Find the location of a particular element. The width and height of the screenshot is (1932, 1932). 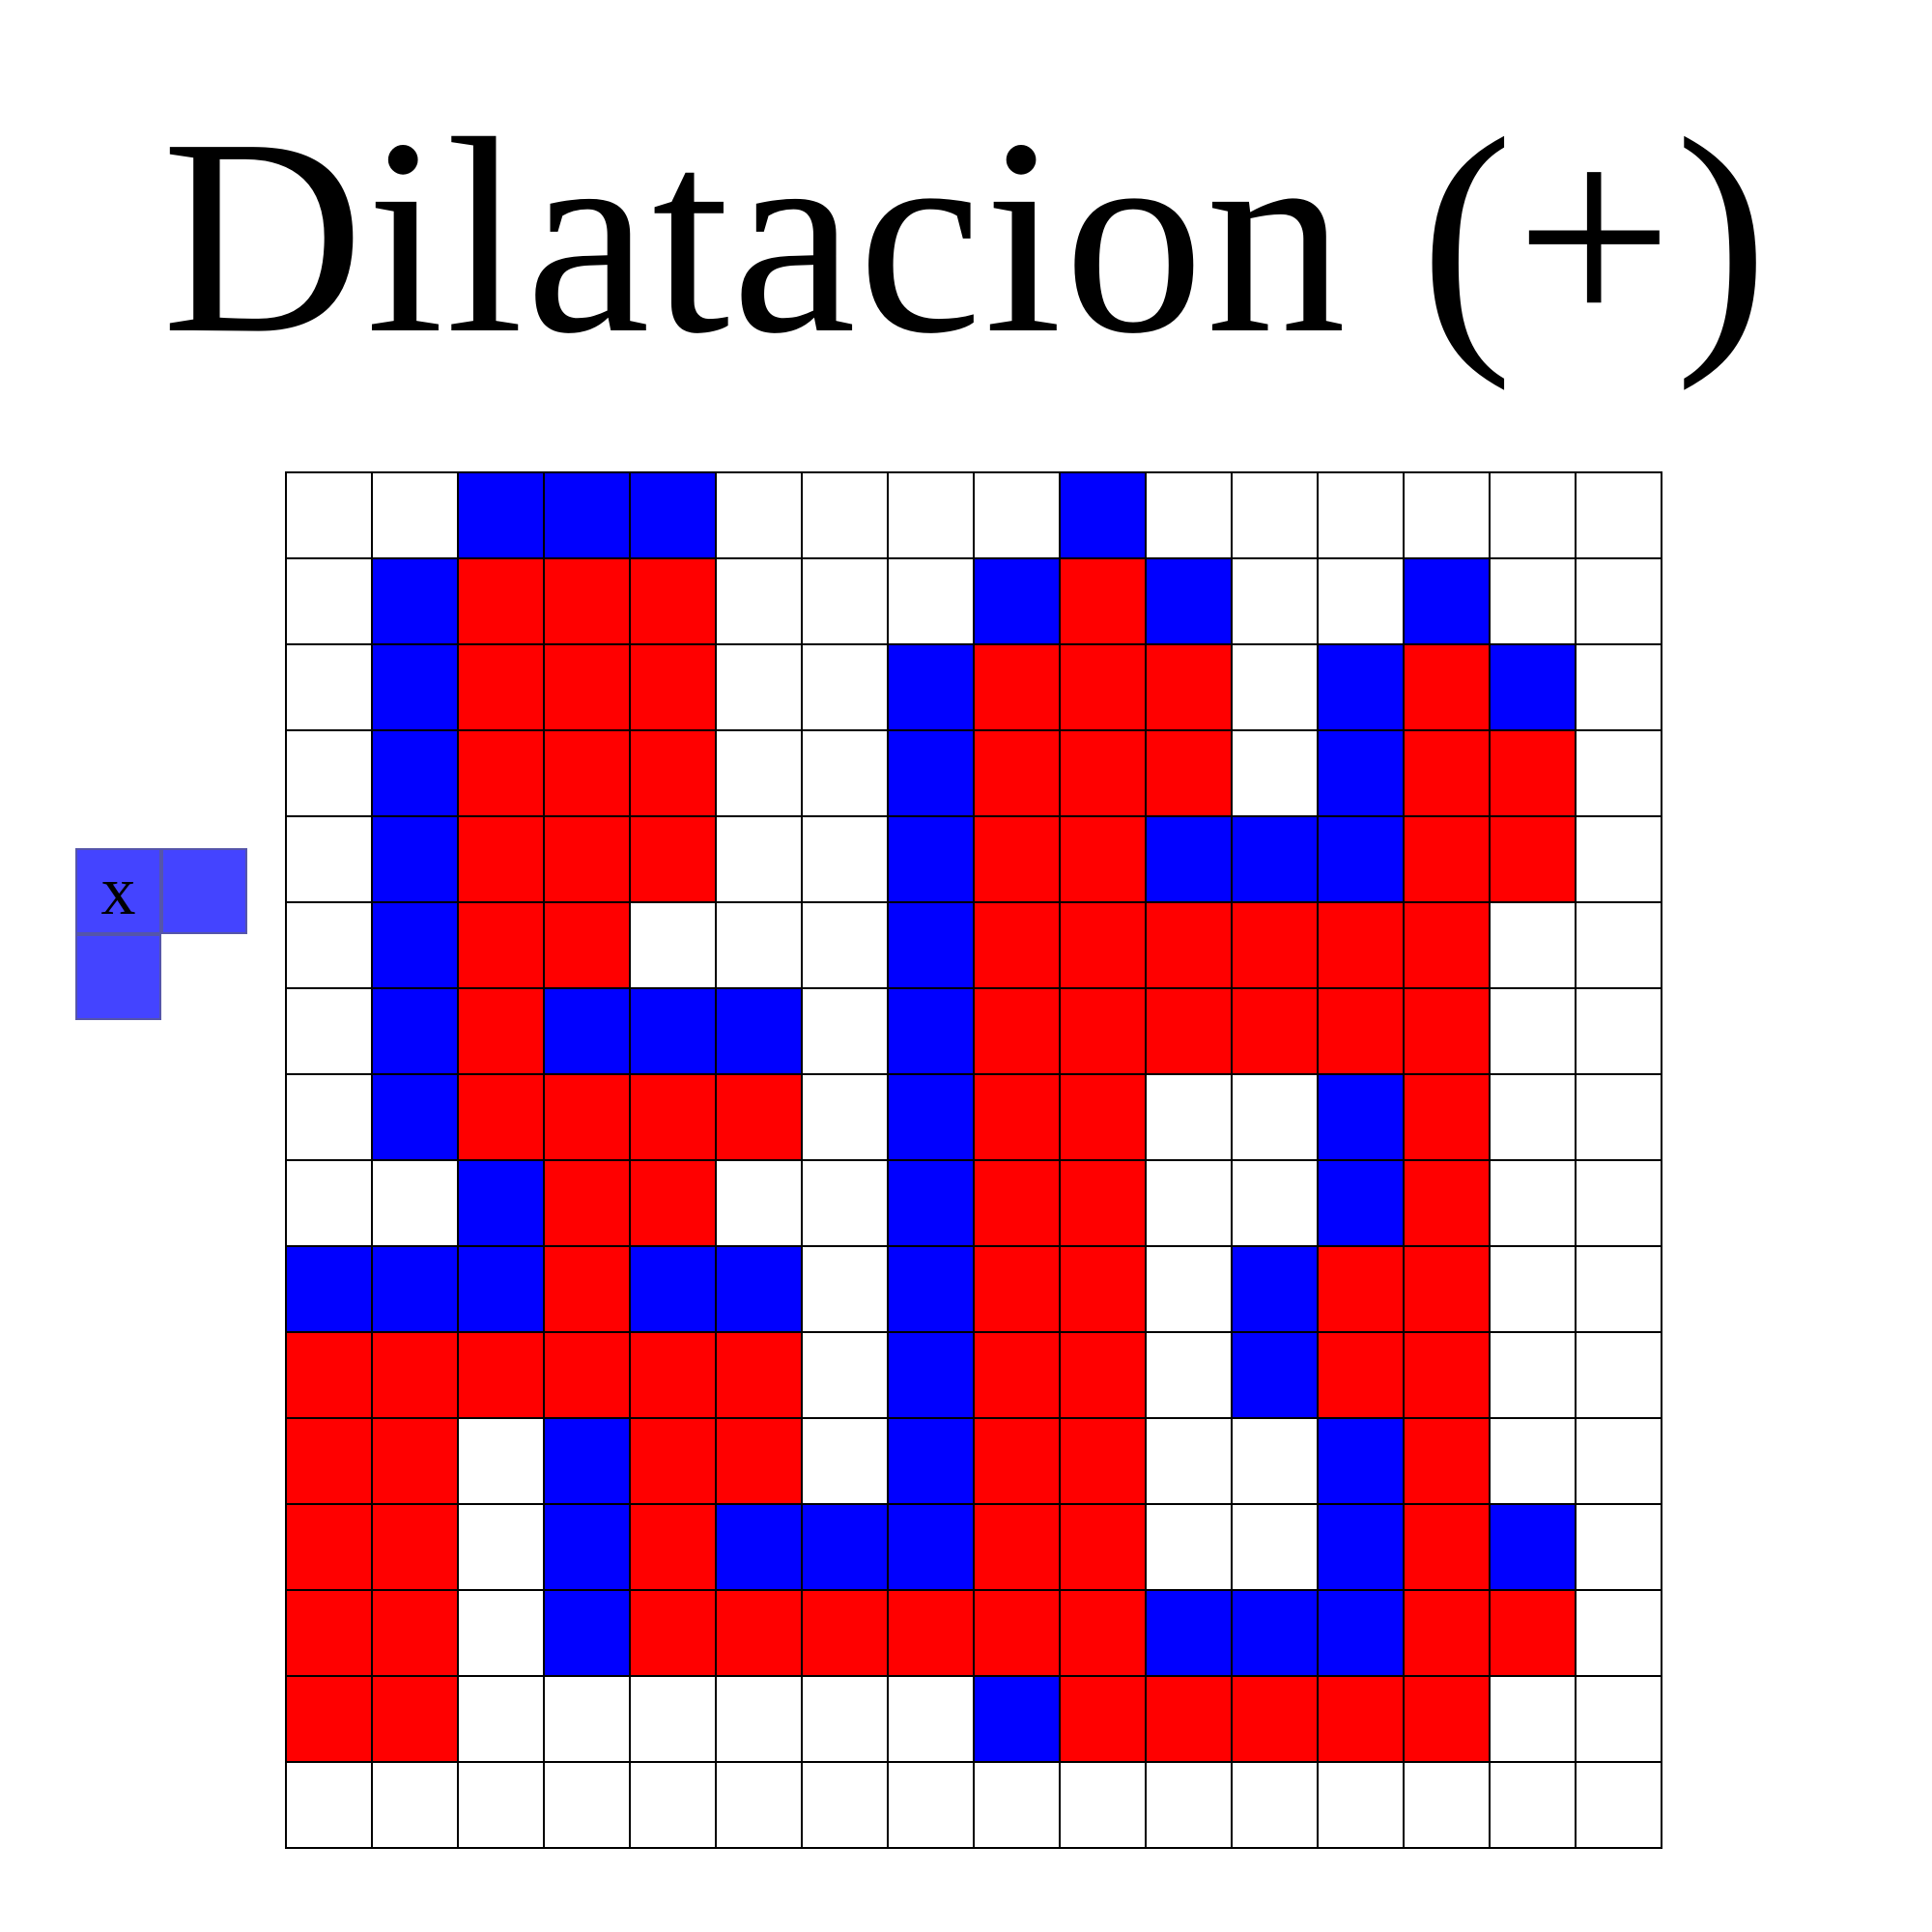

structuring-element-origin-cell: x is located at coordinates (118, 891).